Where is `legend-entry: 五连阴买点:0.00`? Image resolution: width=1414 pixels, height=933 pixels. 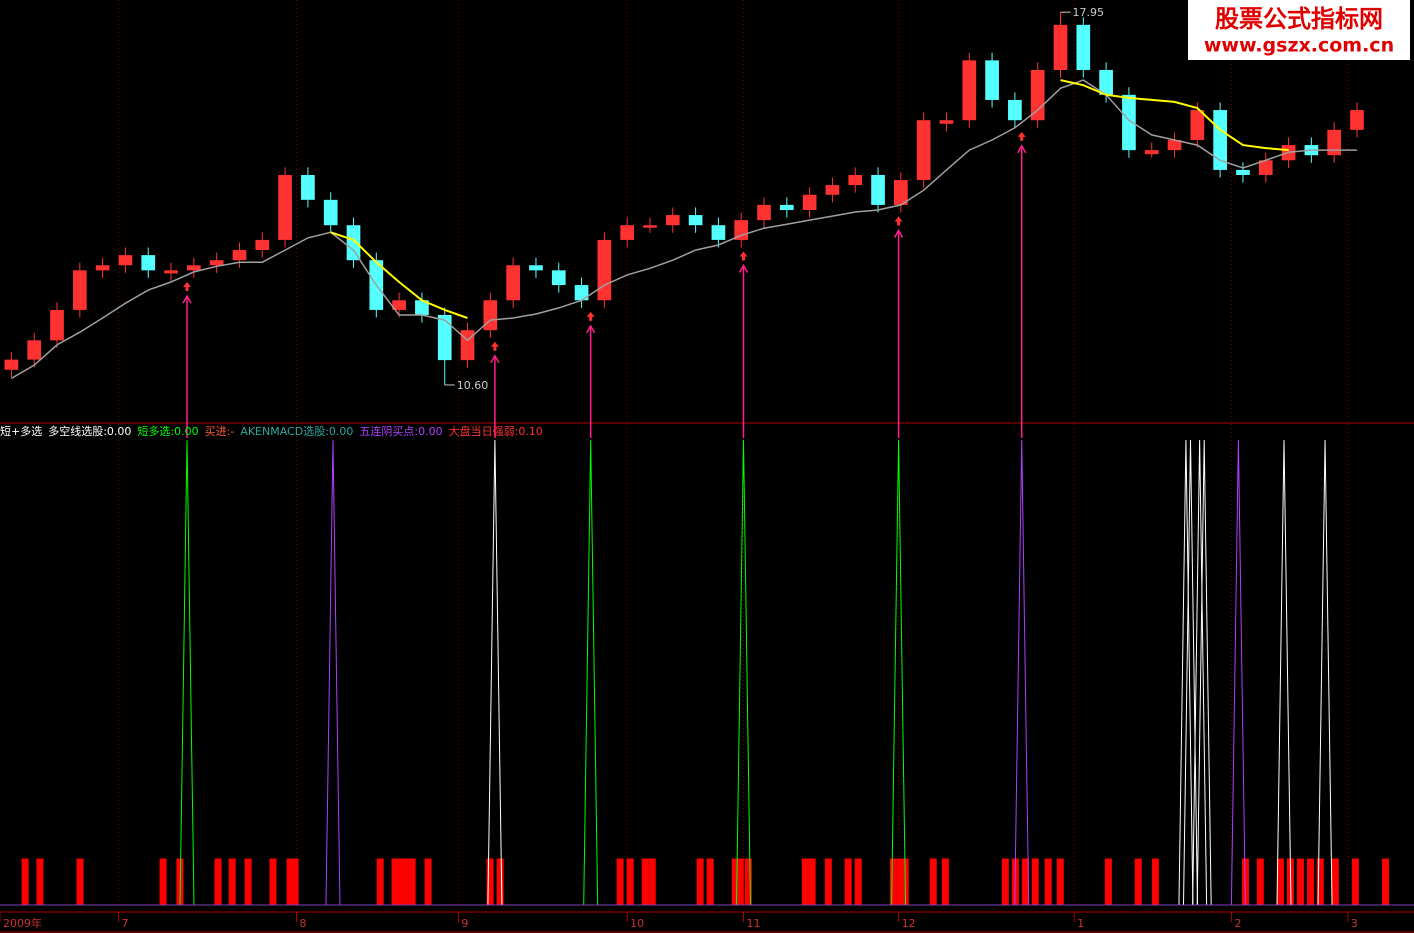 legend-entry: 五连阴买点:0.00 is located at coordinates (400, 431).